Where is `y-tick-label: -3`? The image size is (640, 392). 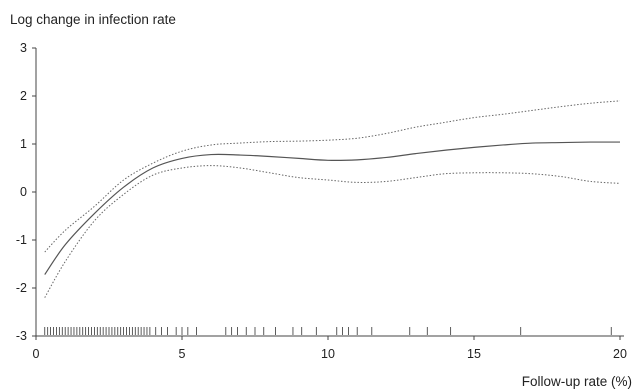 y-tick-label: -3 is located at coordinates (21, 336).